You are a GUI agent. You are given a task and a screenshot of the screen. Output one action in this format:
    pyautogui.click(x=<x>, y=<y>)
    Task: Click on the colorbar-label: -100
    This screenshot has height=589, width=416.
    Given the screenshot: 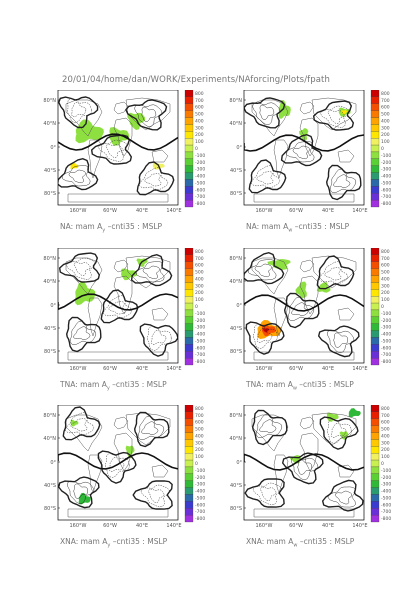 What is the action you would take?
    pyautogui.click(x=200, y=156)
    